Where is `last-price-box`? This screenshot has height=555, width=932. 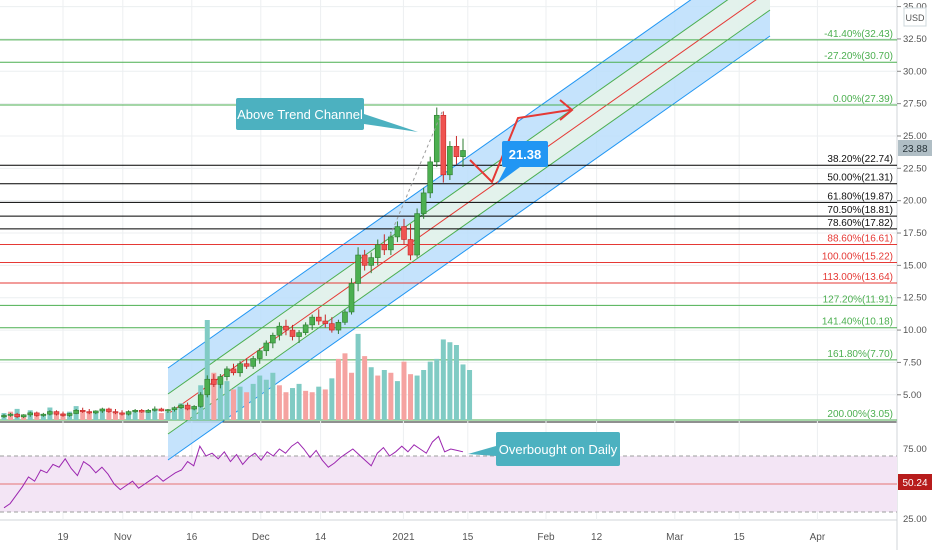
last-price-box is located at coordinates (915, 148).